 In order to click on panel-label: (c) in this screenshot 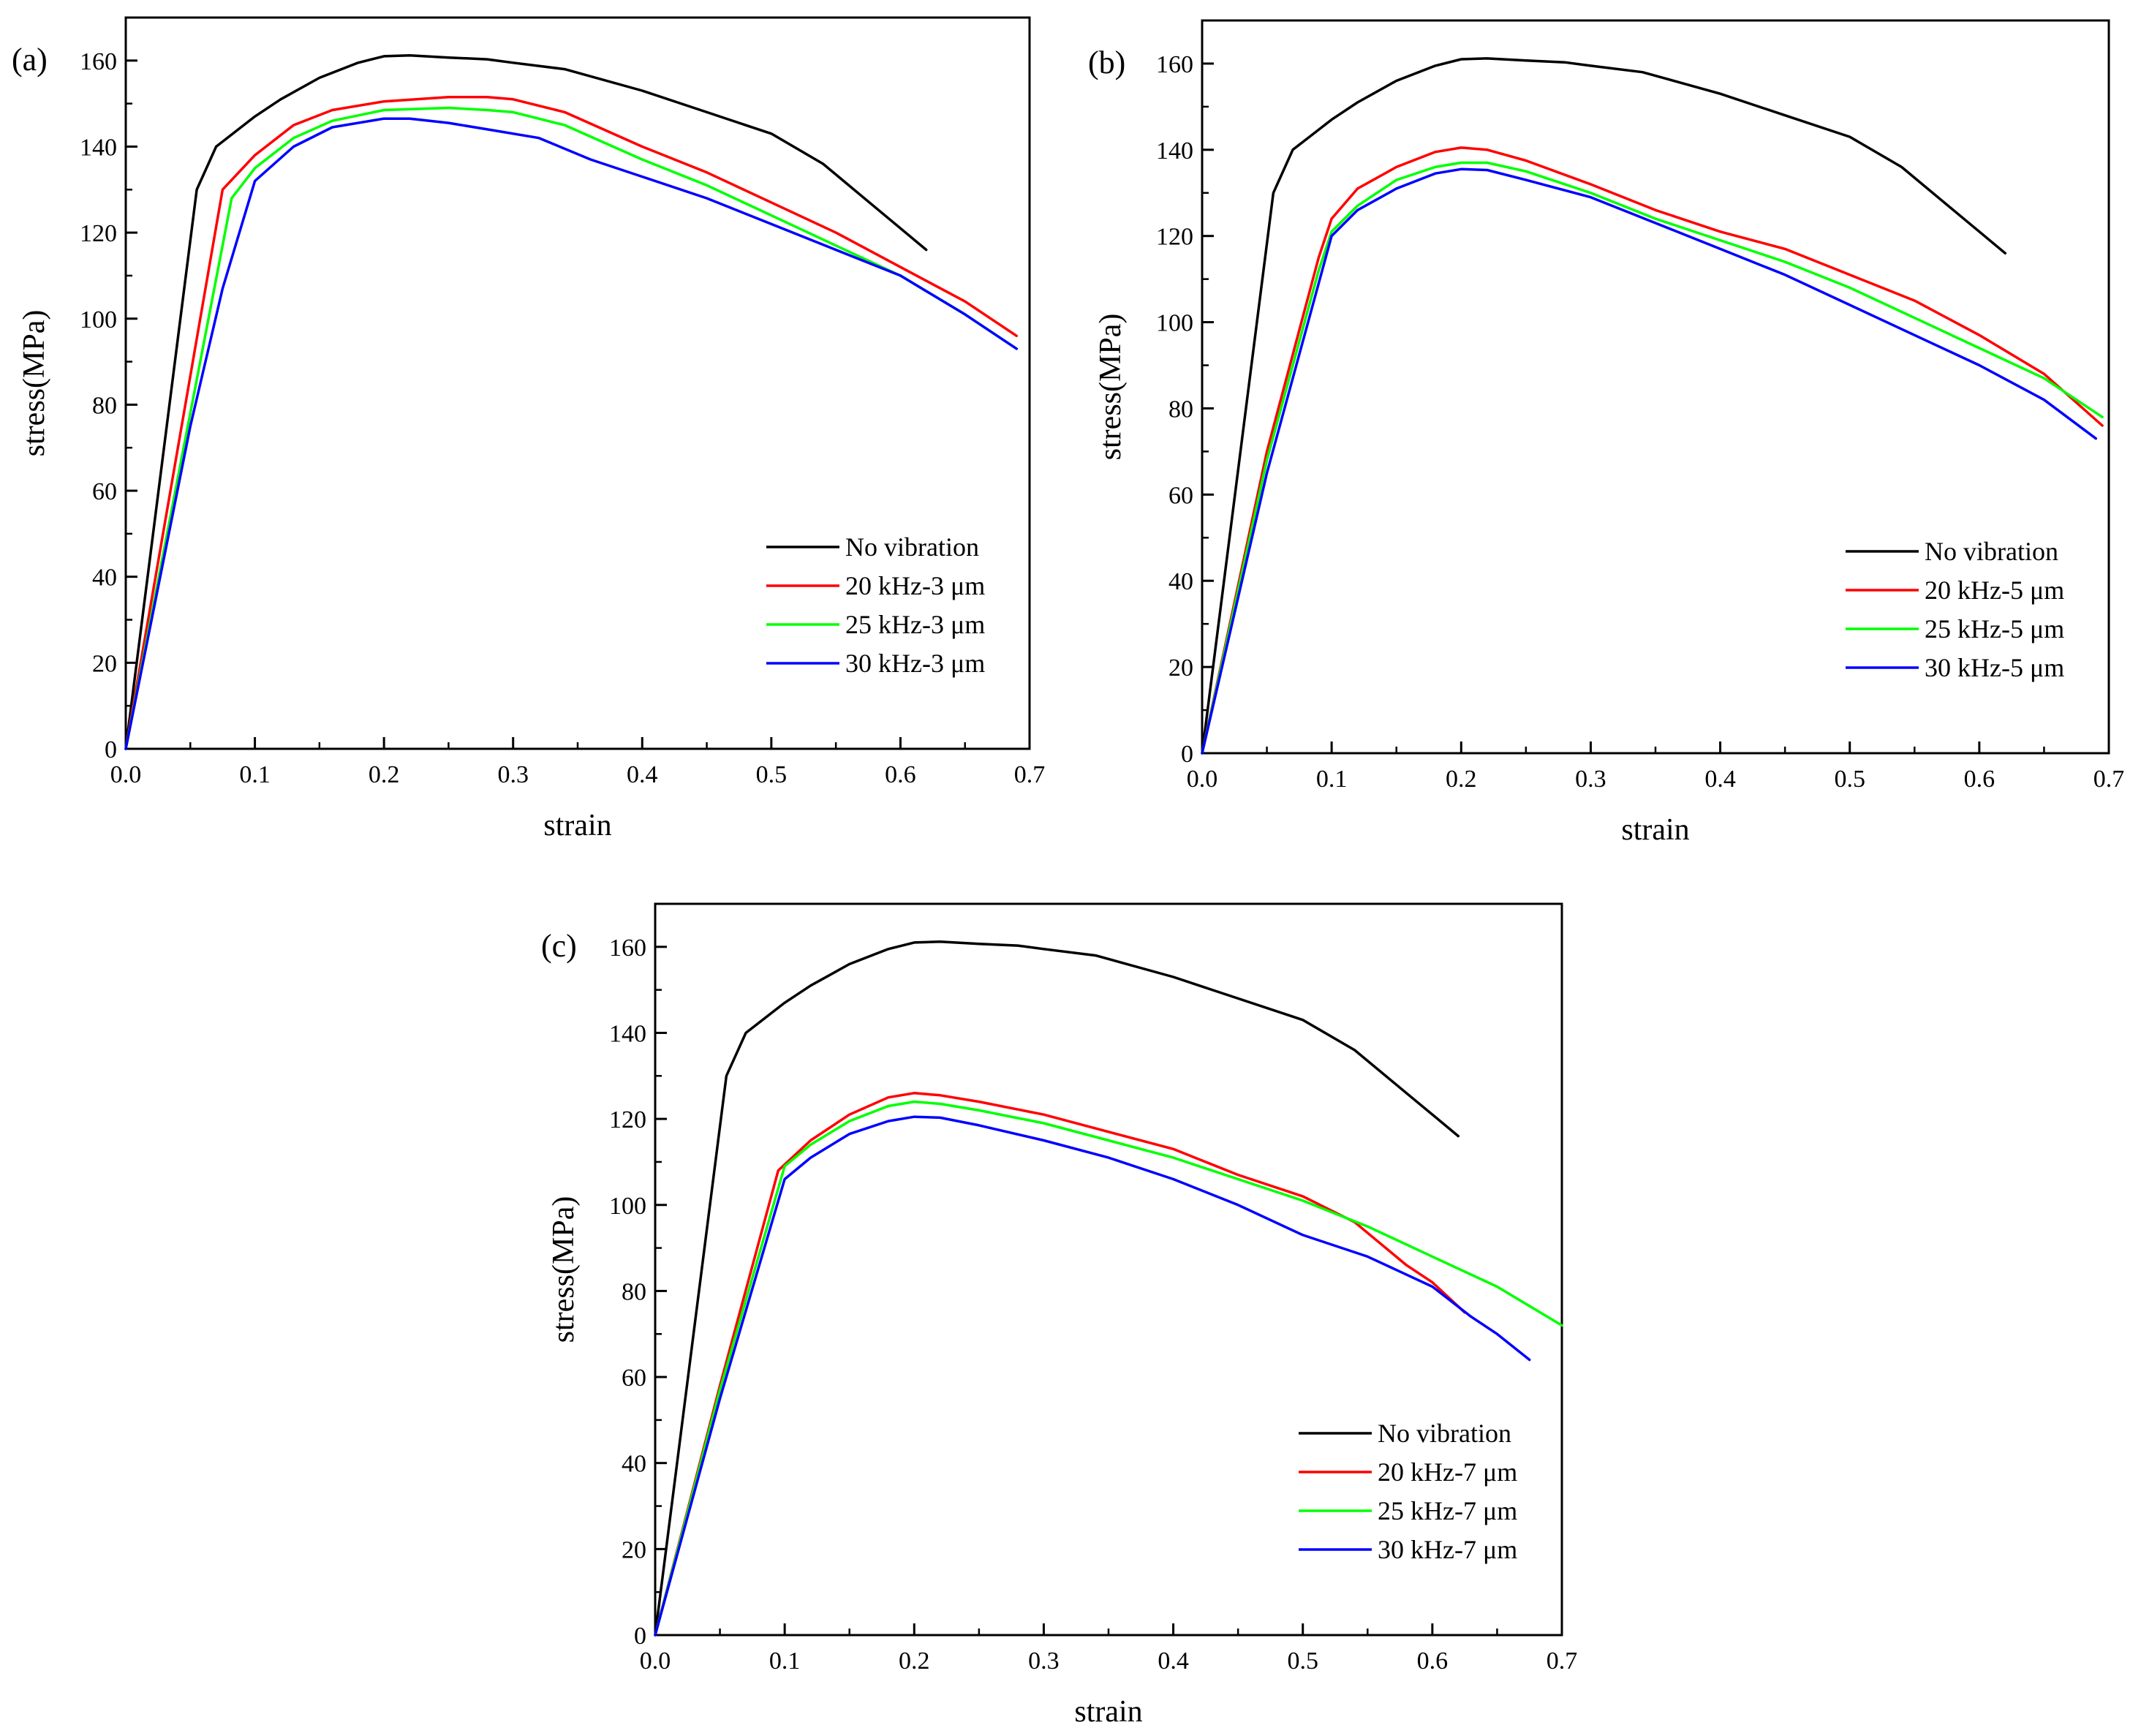, I will do `click(559, 946)`.